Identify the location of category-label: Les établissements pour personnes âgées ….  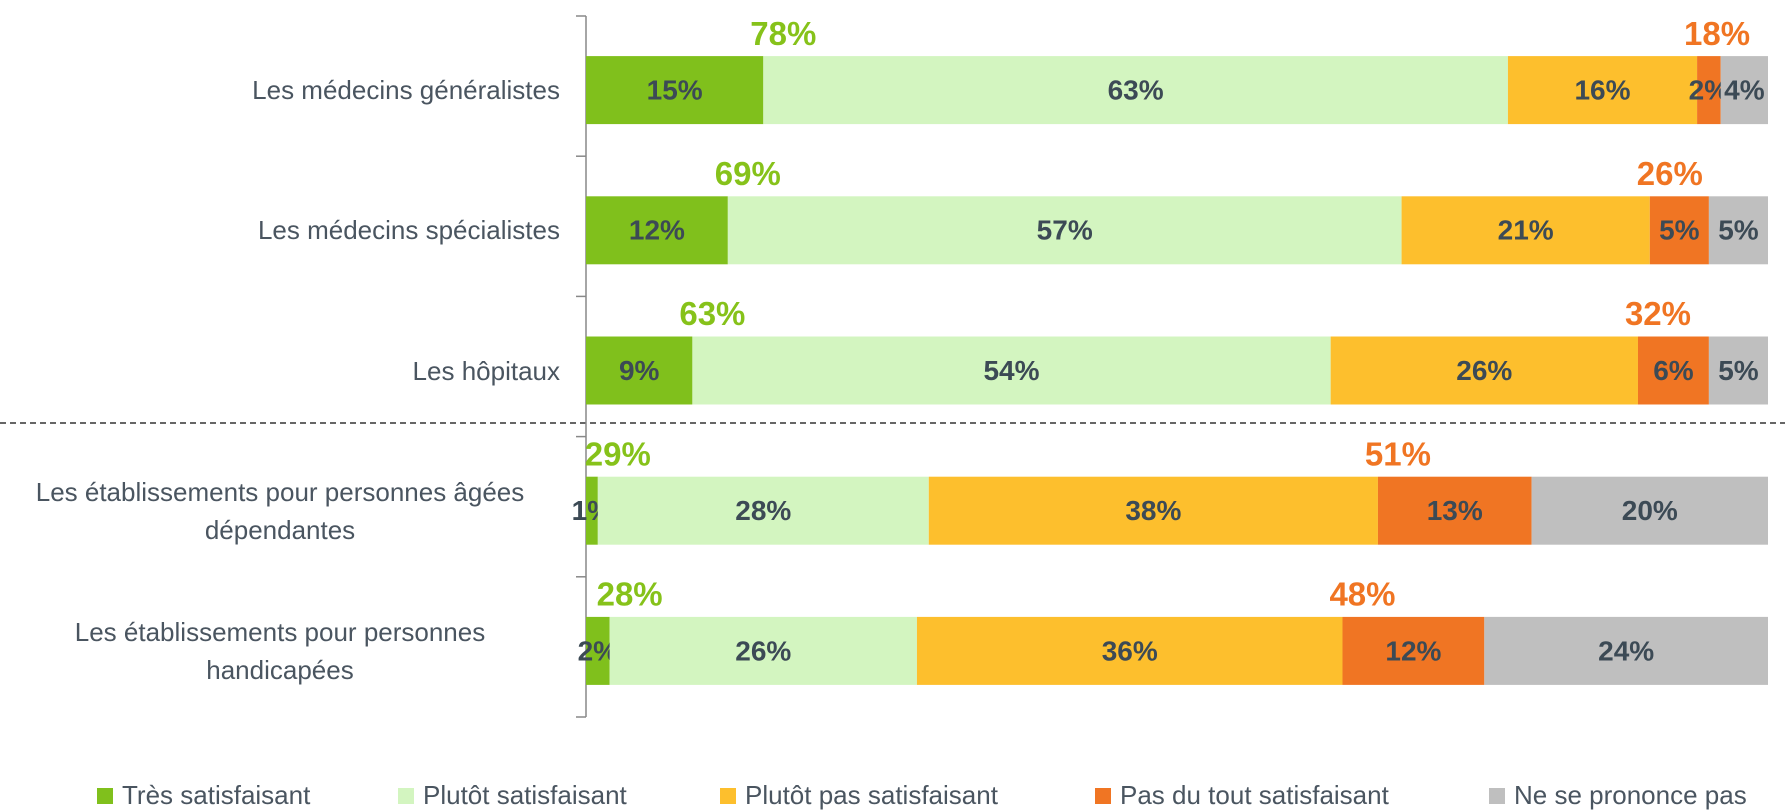
(280, 510).